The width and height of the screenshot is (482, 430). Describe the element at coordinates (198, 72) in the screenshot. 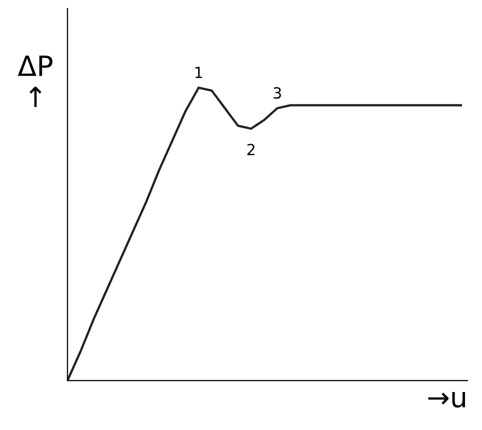

I see `annotation: 1` at that location.